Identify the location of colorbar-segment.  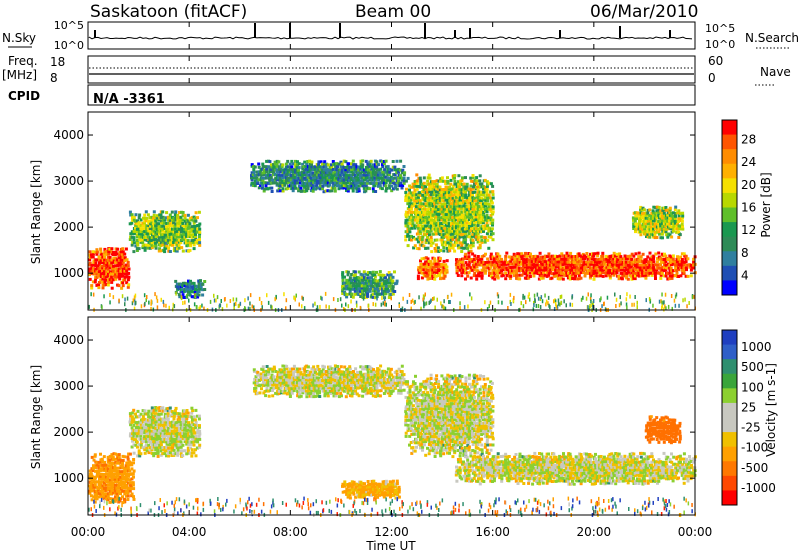
(729, 200).